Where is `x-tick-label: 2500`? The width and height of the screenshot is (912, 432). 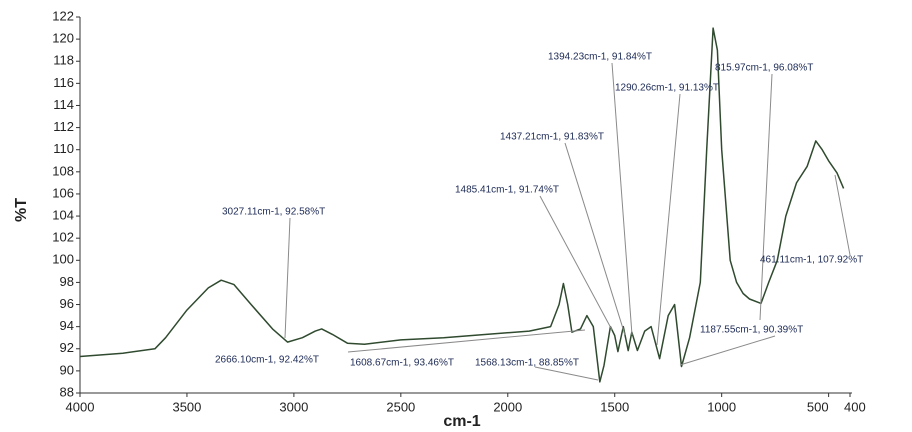 x-tick-label: 2500 is located at coordinates (400, 406).